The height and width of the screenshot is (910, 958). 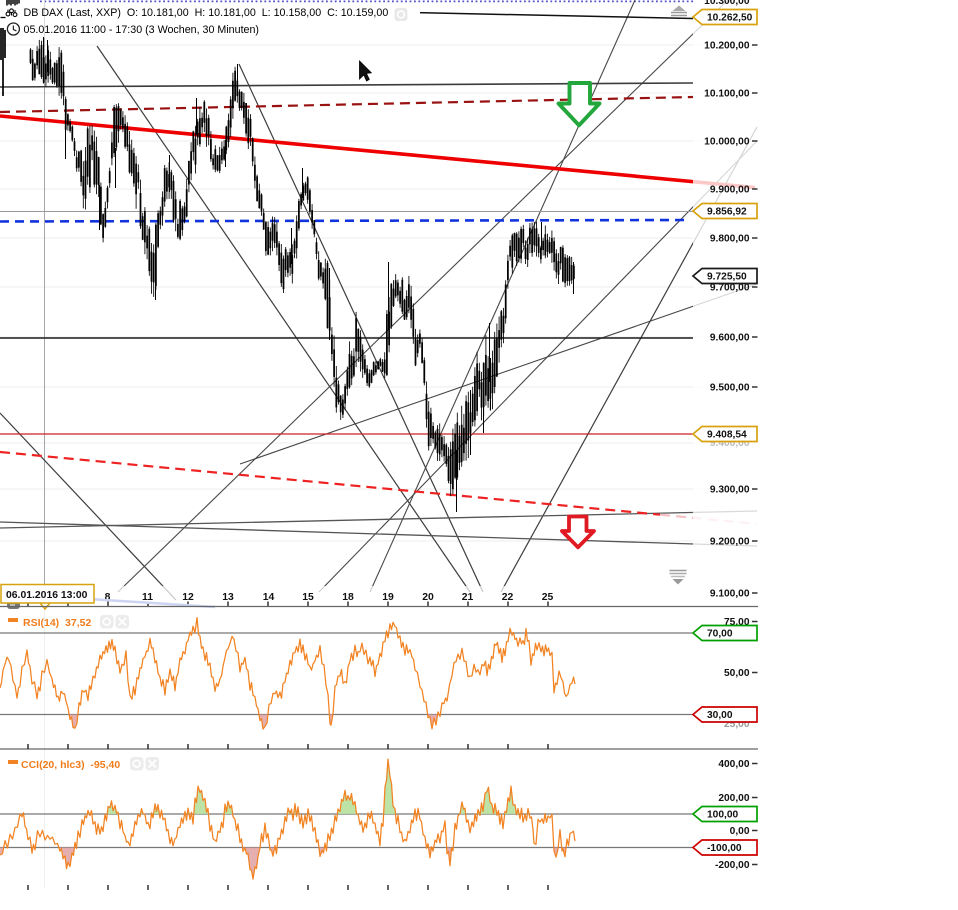 What do you see at coordinates (730, 443) in the screenshot?
I see `svg-text: 9.400,00` at bounding box center [730, 443].